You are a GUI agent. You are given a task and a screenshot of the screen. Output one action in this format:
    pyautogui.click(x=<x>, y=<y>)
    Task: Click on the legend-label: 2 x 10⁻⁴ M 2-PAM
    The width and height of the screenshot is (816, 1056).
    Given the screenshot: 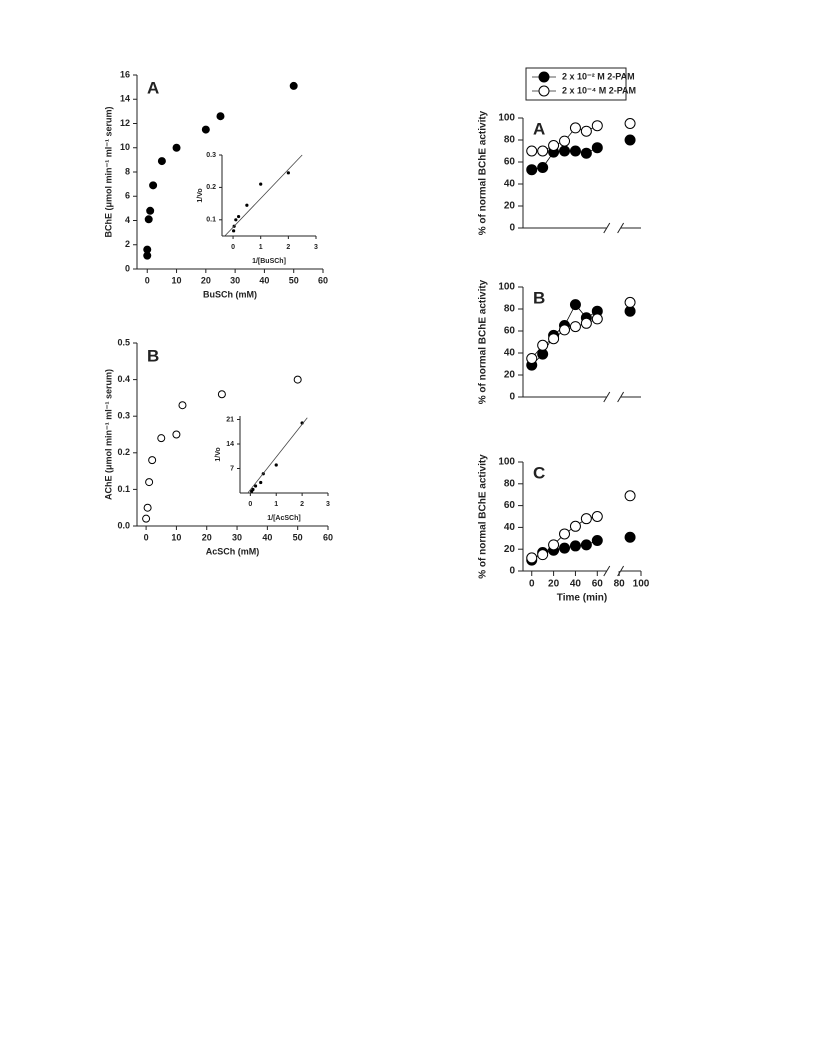 What is the action you would take?
    pyautogui.click(x=599, y=90)
    